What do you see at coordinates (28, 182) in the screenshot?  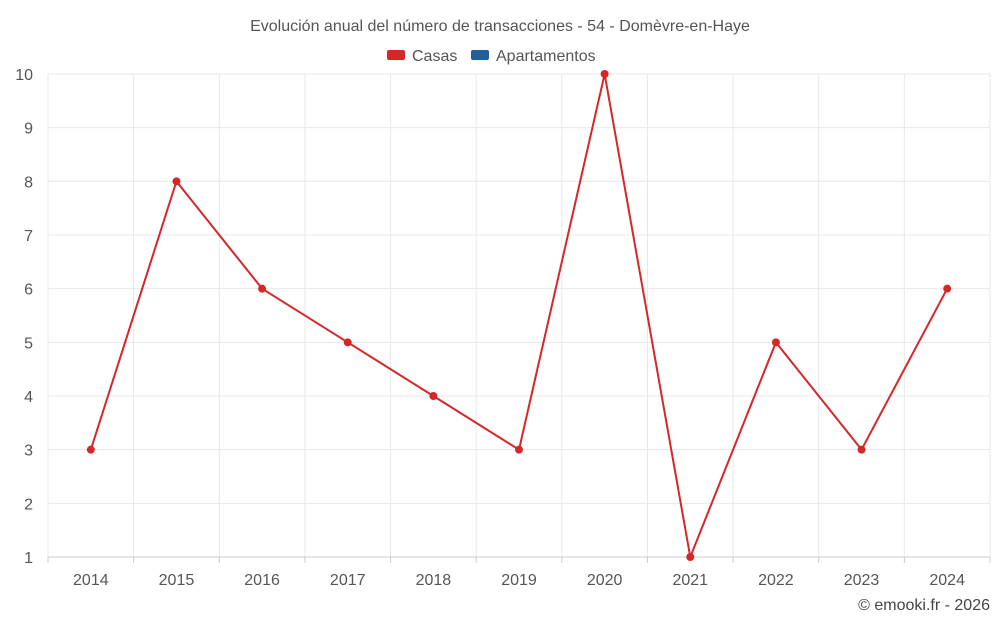 I see `y-tick-label-8: 8` at bounding box center [28, 182].